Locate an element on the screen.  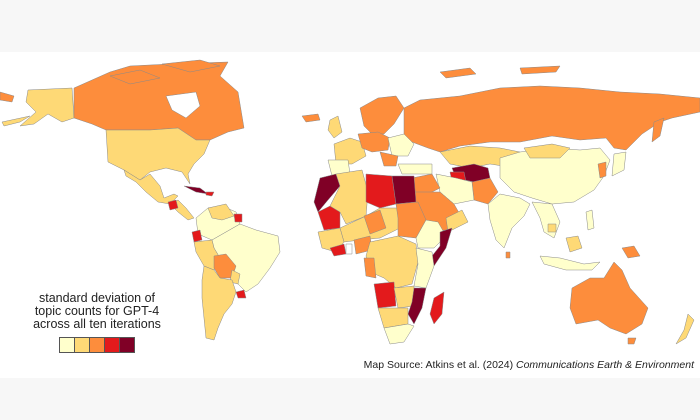
page-bottom-band is located at coordinates (350, 399).